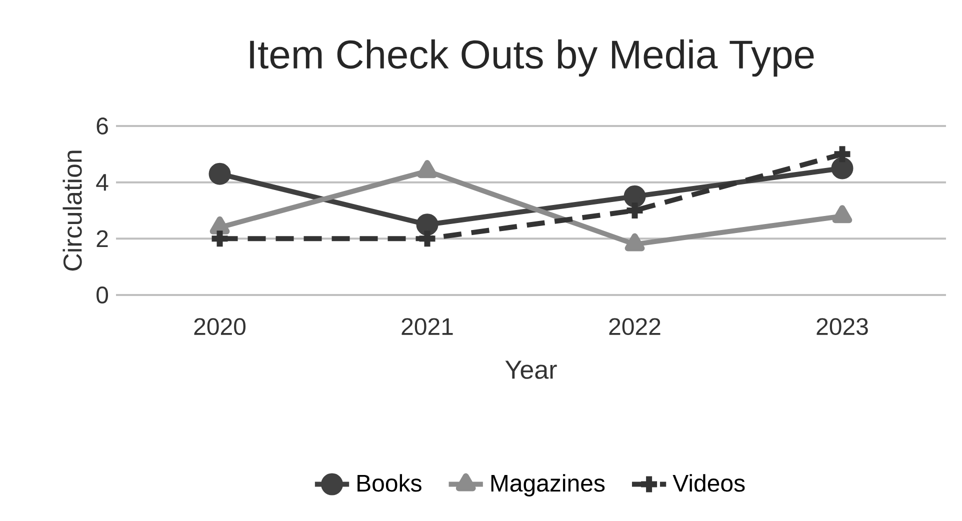  I want to click on y-tick-label: 2, so click(102, 239).